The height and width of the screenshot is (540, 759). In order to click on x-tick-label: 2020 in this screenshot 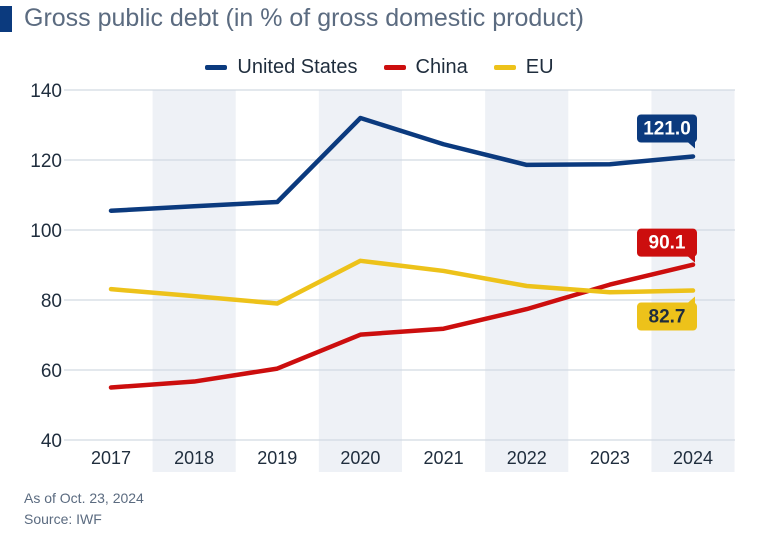, I will do `click(360, 458)`.